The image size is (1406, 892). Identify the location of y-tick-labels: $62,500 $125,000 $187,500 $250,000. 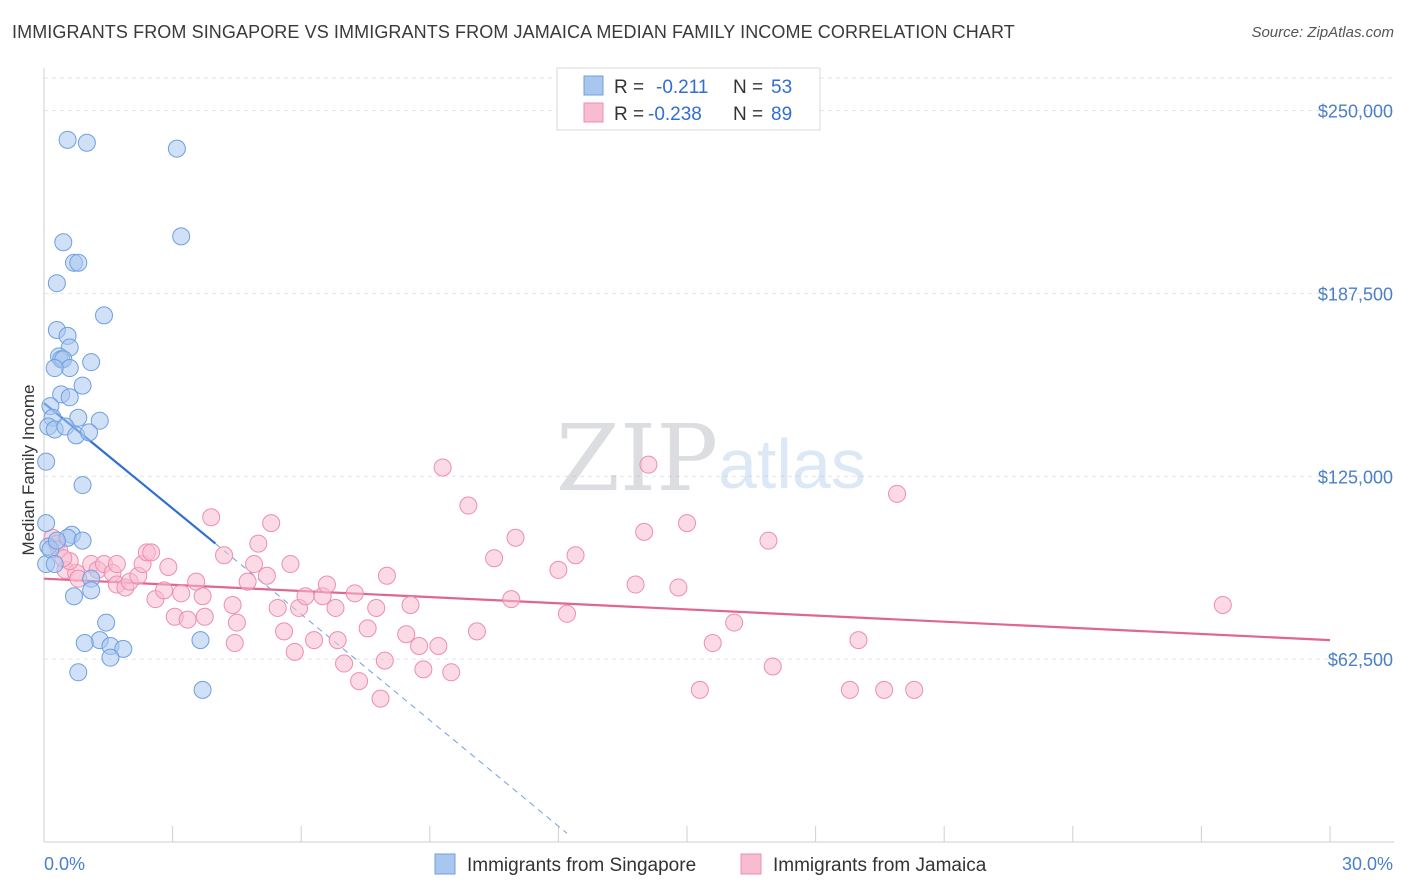
(1355, 386).